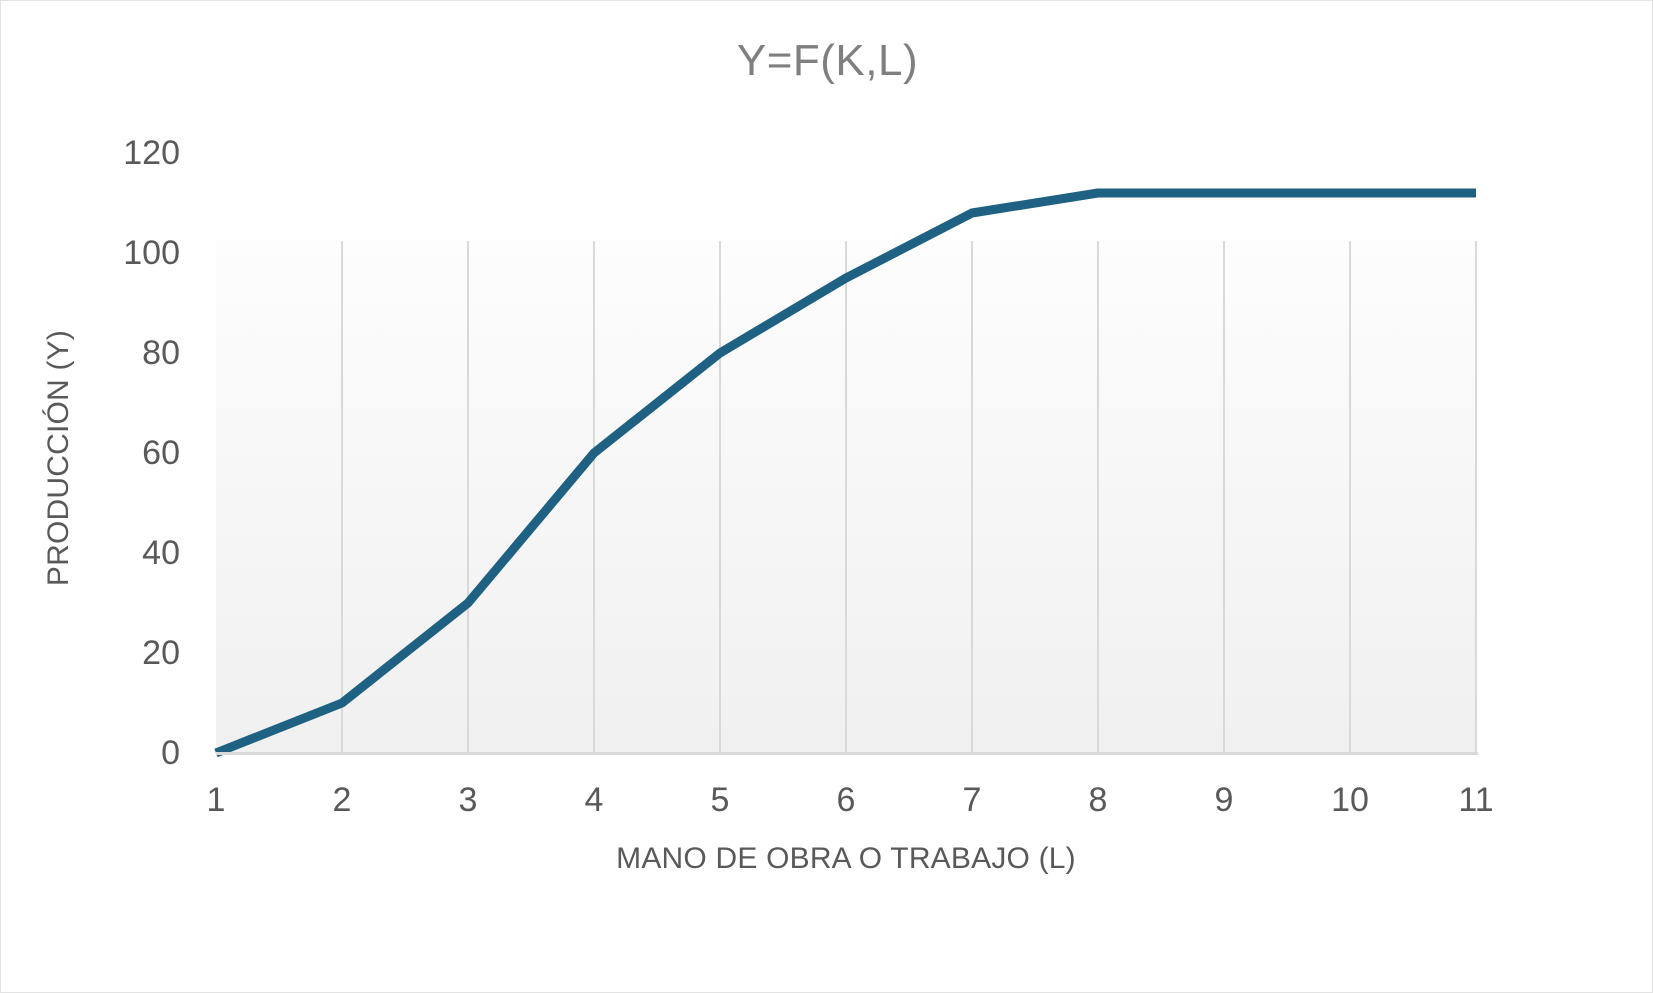  What do you see at coordinates (1098, 800) in the screenshot?
I see `x-axis-tick-label: 8` at bounding box center [1098, 800].